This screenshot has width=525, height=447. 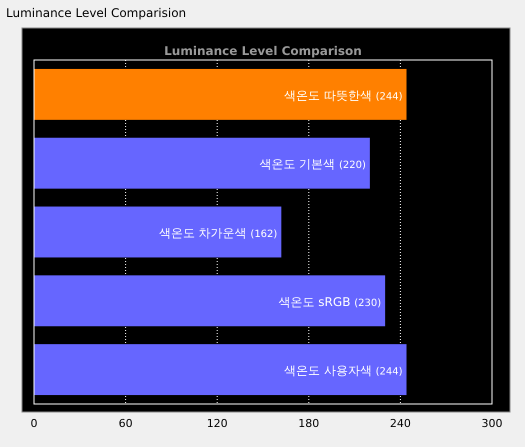 I want to click on chart-subtitle: Luminance Level Comparison, so click(x=263, y=51).